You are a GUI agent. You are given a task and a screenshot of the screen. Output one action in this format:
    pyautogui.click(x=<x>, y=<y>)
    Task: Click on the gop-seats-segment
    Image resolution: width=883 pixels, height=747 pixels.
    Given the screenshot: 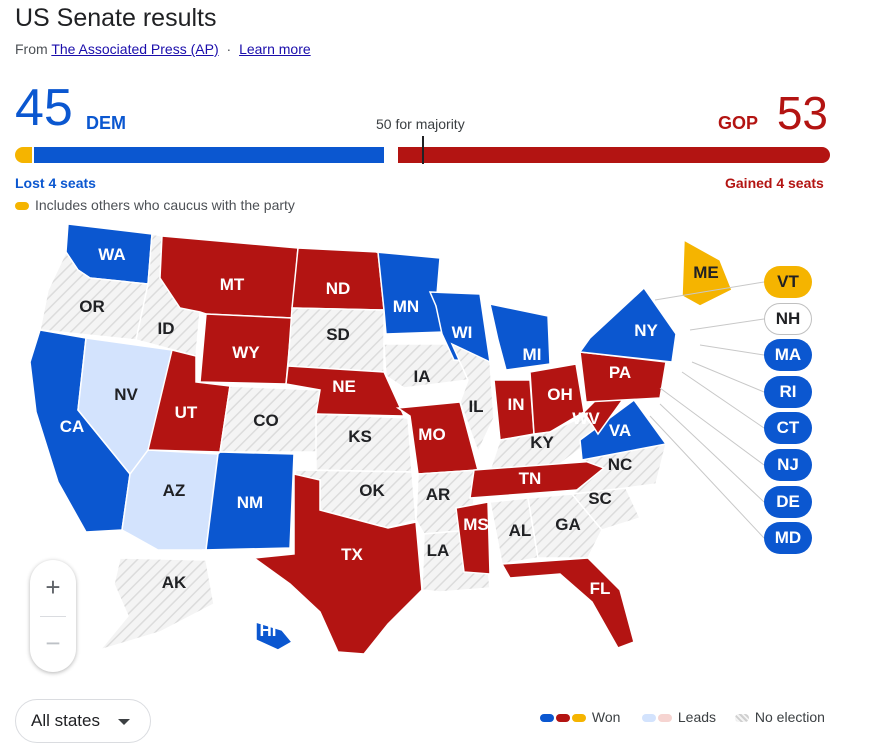 What is the action you would take?
    pyautogui.click(x=614, y=155)
    